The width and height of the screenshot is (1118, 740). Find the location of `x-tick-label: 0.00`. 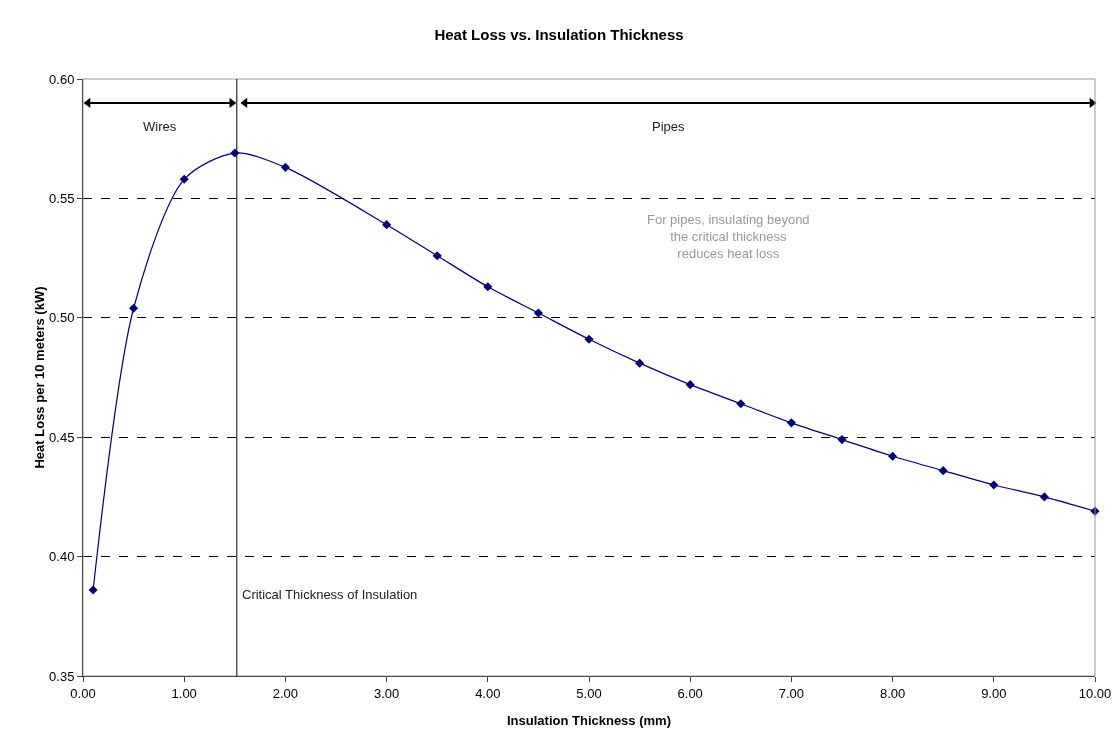

x-tick-label: 0.00 is located at coordinates (83, 693).